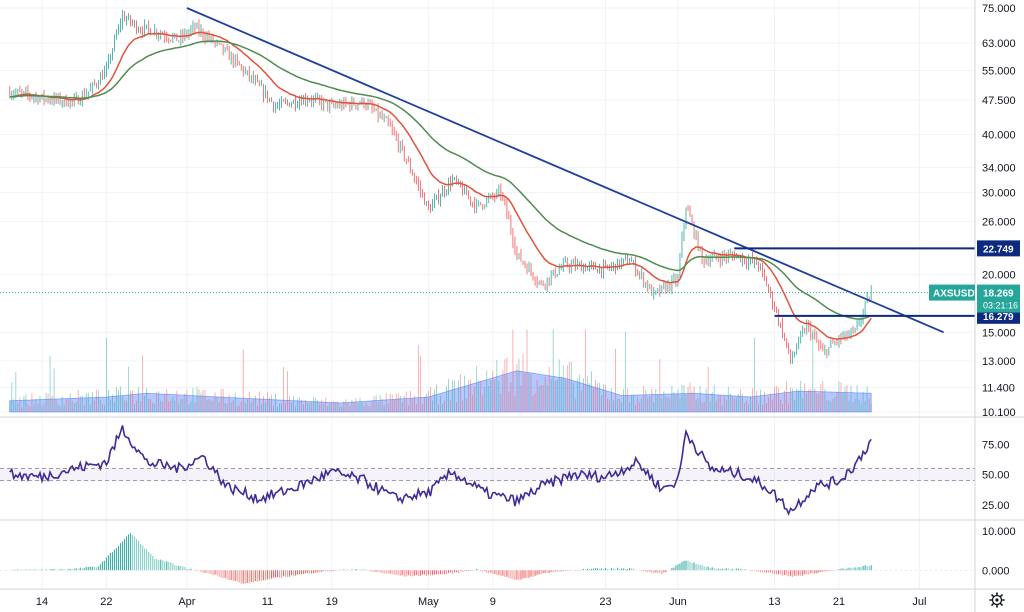  I want to click on time-tick-label: 9, so click(493, 602).